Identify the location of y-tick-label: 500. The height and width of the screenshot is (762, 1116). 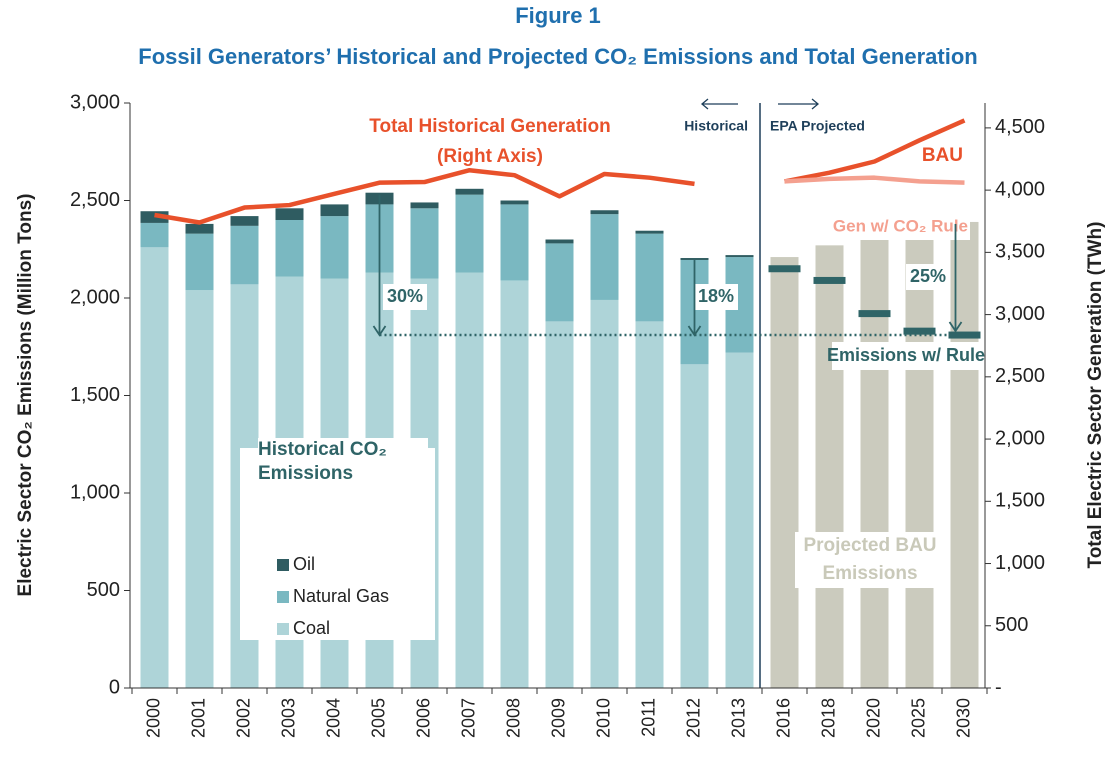
(103, 590).